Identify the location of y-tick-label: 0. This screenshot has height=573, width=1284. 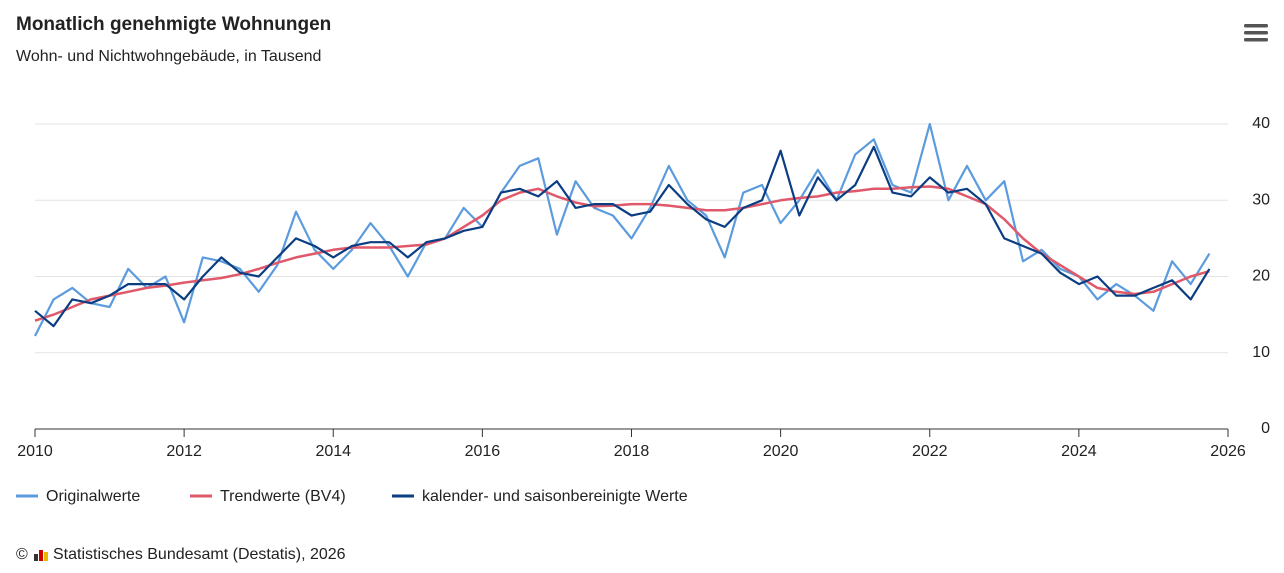
(1265, 428).